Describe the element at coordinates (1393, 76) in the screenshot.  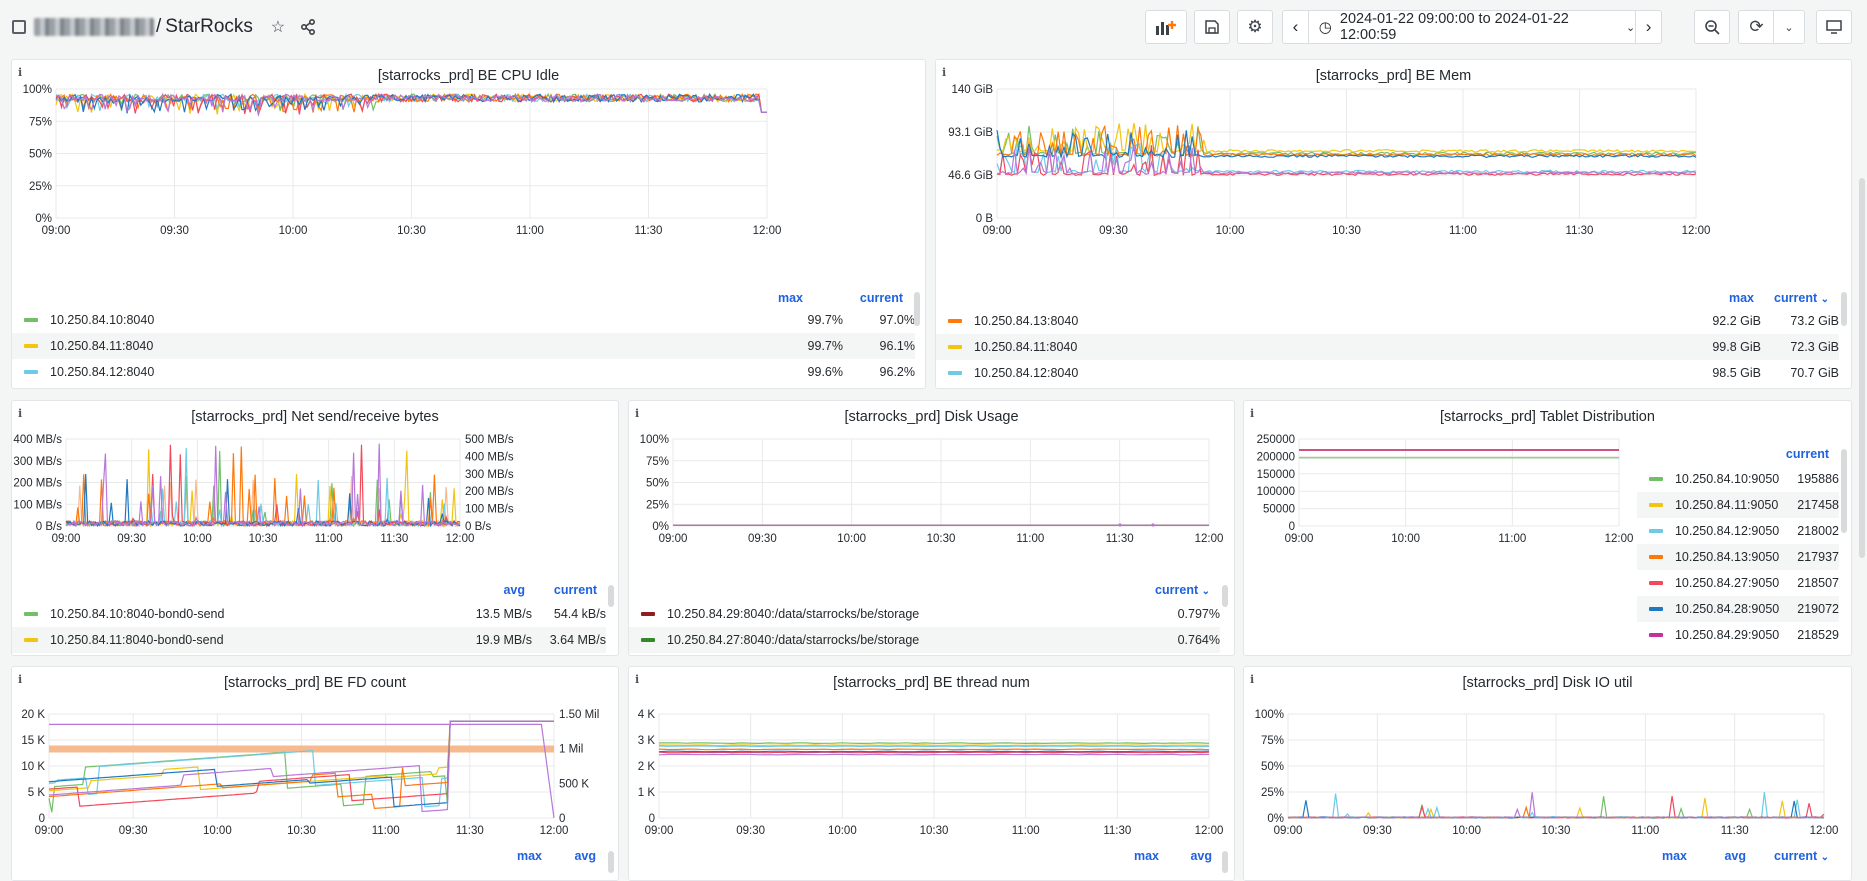
I see `panel-title: [starrocks_prd] BE Mem` at that location.